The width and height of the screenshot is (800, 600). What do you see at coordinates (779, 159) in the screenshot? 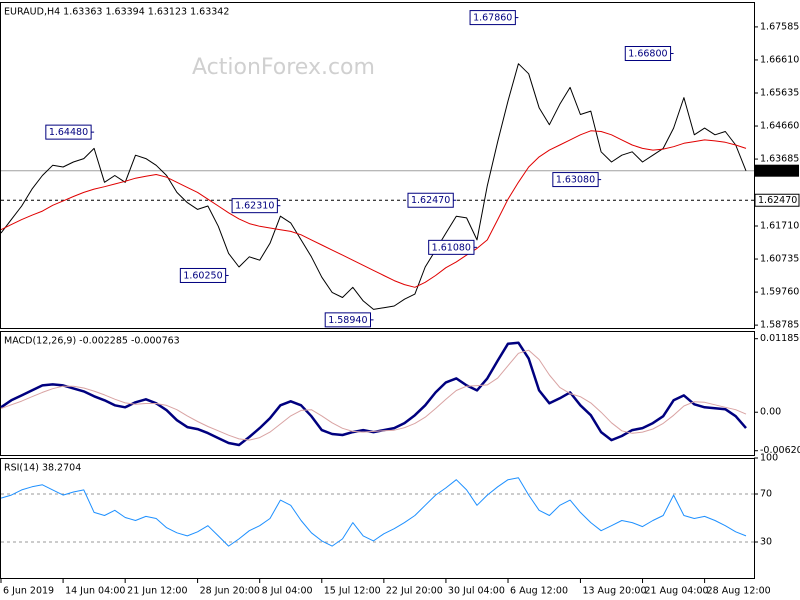
I see `y-tick-label: 1.63685` at bounding box center [779, 159].